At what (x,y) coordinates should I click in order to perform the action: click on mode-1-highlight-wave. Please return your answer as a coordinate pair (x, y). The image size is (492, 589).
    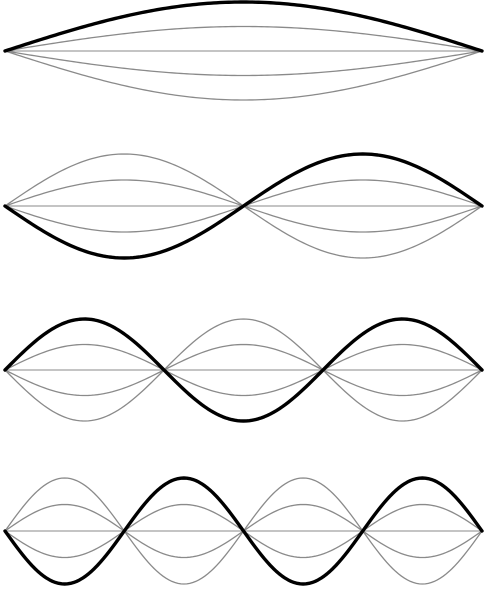
    Looking at the image, I should click on (243, 26).